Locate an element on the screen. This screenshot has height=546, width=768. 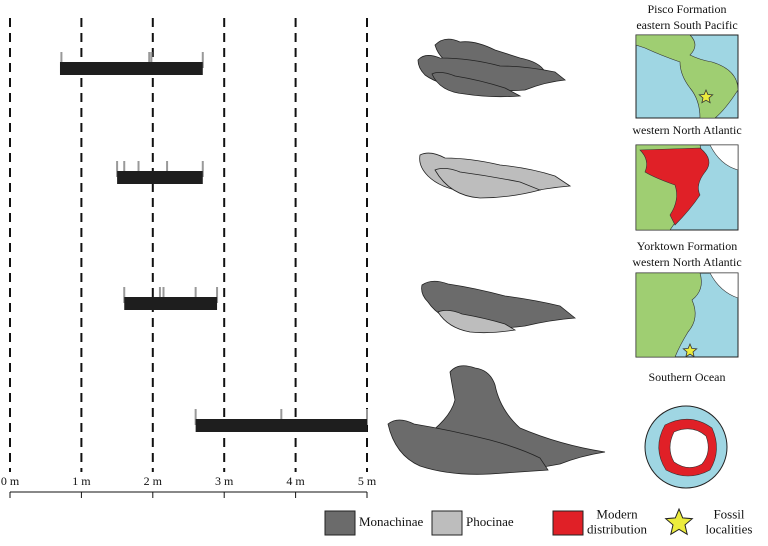
fossil-markers is located at coordinates (698, 223).